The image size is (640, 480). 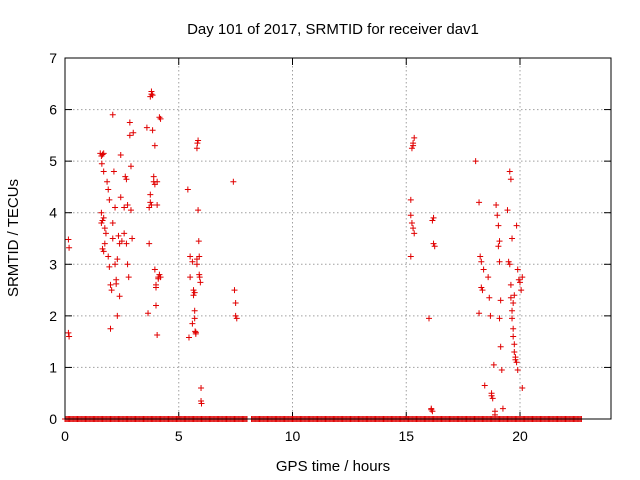 I want to click on x-tick-label: 20, so click(x=520, y=436).